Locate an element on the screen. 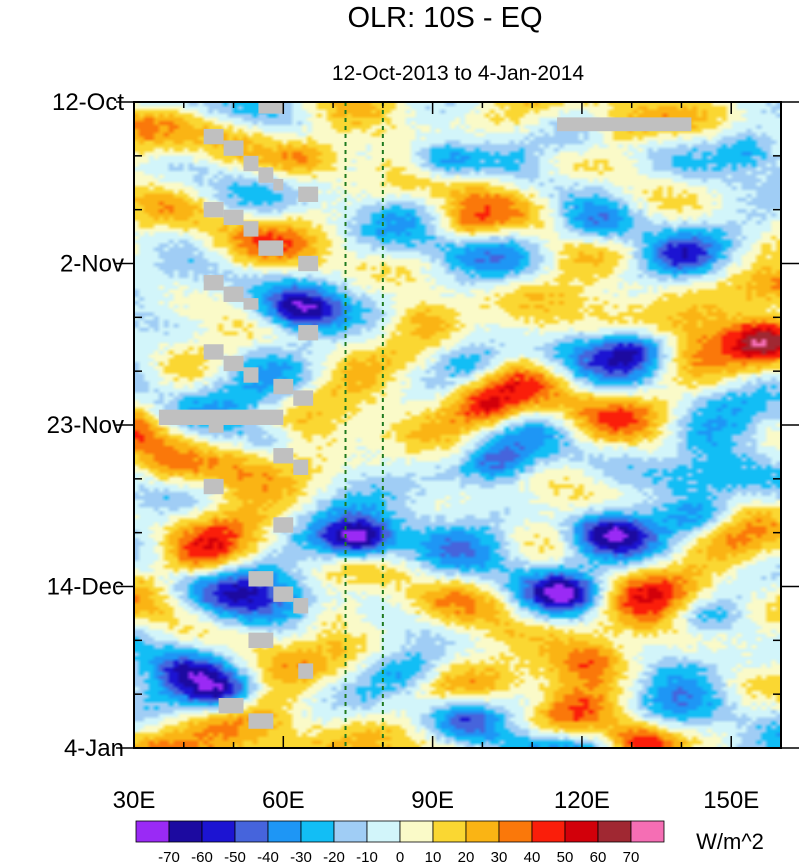 Image resolution: width=801 pixels, height=864 pixels. colorbar-label: -30 is located at coordinates (301, 856).